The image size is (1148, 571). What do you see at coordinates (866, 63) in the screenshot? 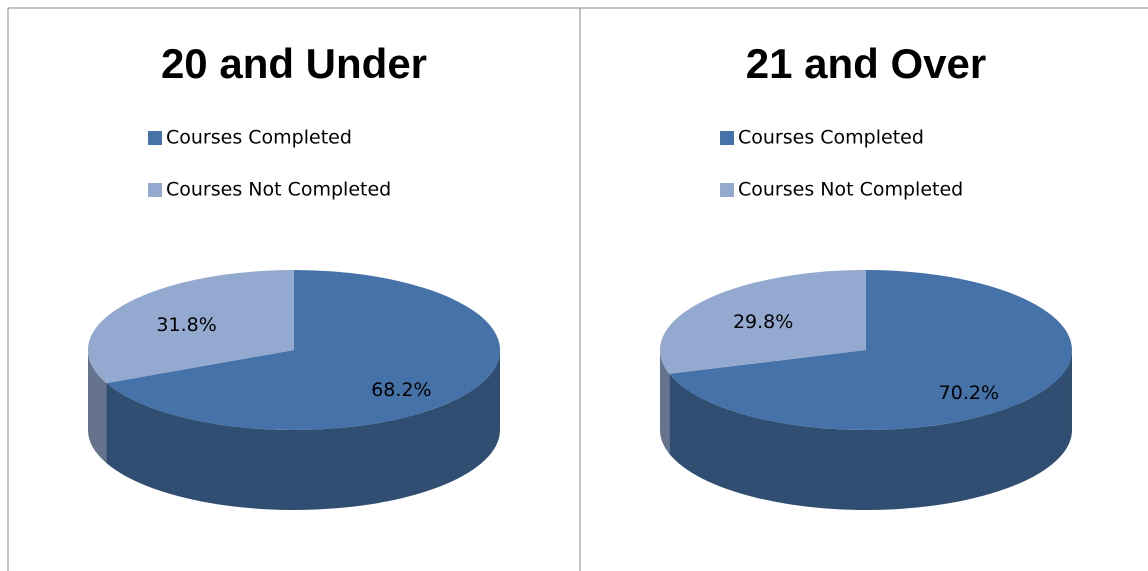
I see `chart-title: 21 and Over` at bounding box center [866, 63].